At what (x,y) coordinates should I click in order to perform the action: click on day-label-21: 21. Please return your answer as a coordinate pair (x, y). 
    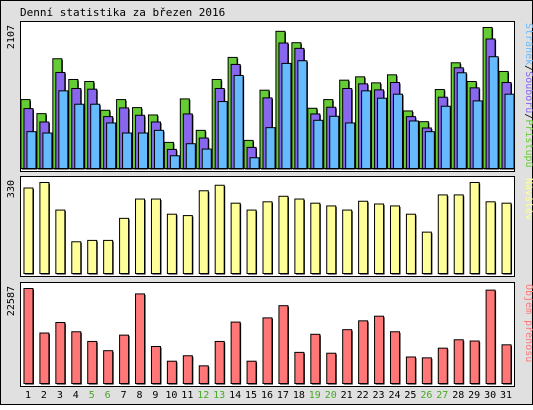
    Looking at the image, I should click on (347, 395).